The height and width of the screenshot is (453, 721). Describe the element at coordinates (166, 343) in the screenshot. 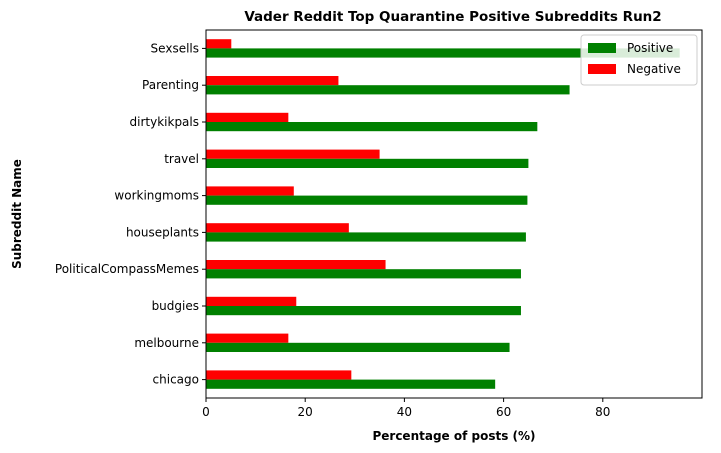

I see `y-tick-label: melbourne` at that location.